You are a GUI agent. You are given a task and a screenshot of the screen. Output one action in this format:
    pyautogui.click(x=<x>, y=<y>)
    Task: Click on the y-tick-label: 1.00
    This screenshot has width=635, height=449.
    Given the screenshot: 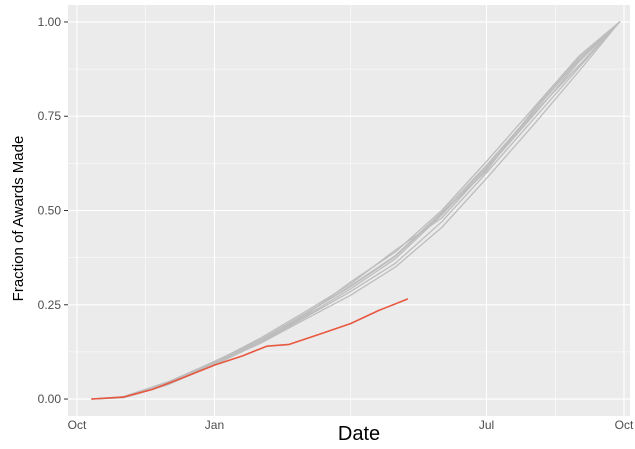 What is the action you would take?
    pyautogui.click(x=50, y=22)
    